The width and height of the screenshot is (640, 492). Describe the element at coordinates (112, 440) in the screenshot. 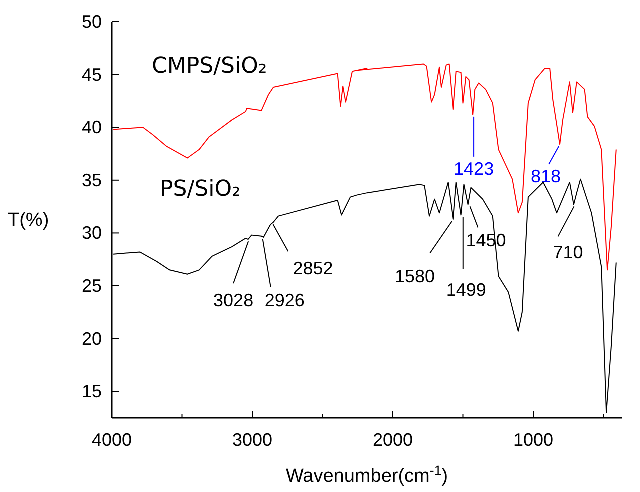

I see `x-tick-label: 4000` at that location.